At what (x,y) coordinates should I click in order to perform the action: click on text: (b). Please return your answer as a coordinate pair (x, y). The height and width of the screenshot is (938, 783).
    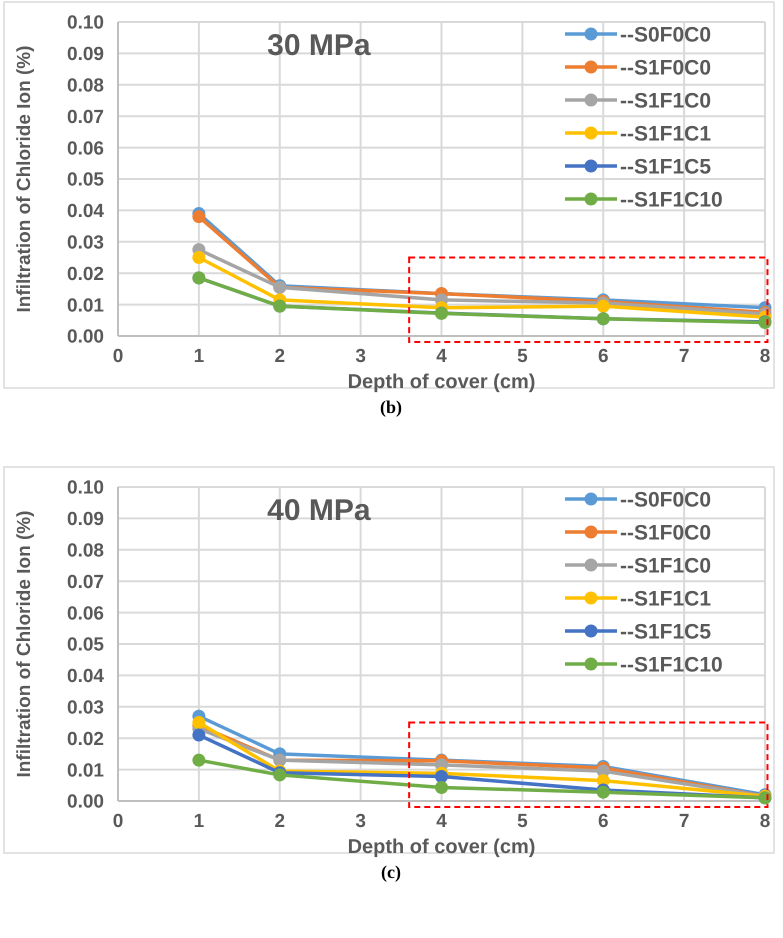
    Looking at the image, I should click on (391, 407).